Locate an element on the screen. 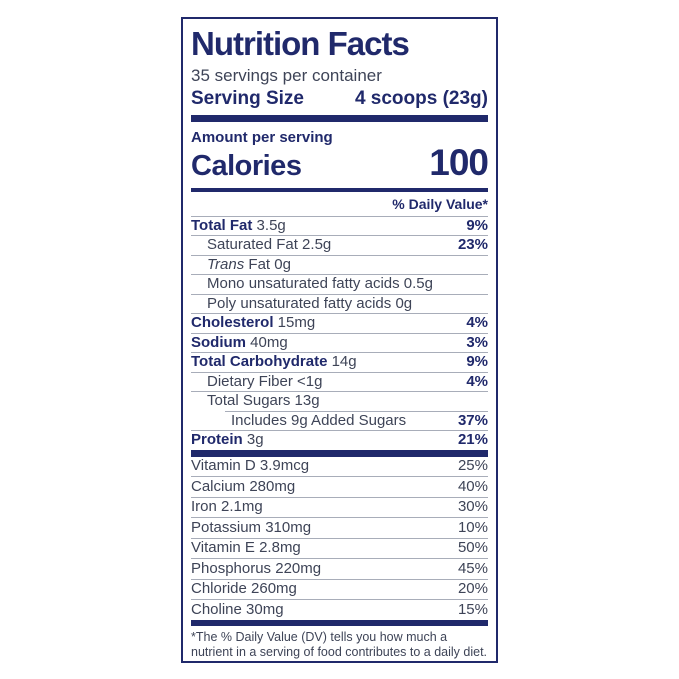  nutrient-row-total-carbohydrate: Total Carbohydrate 14g 9% is located at coordinates (339, 362).